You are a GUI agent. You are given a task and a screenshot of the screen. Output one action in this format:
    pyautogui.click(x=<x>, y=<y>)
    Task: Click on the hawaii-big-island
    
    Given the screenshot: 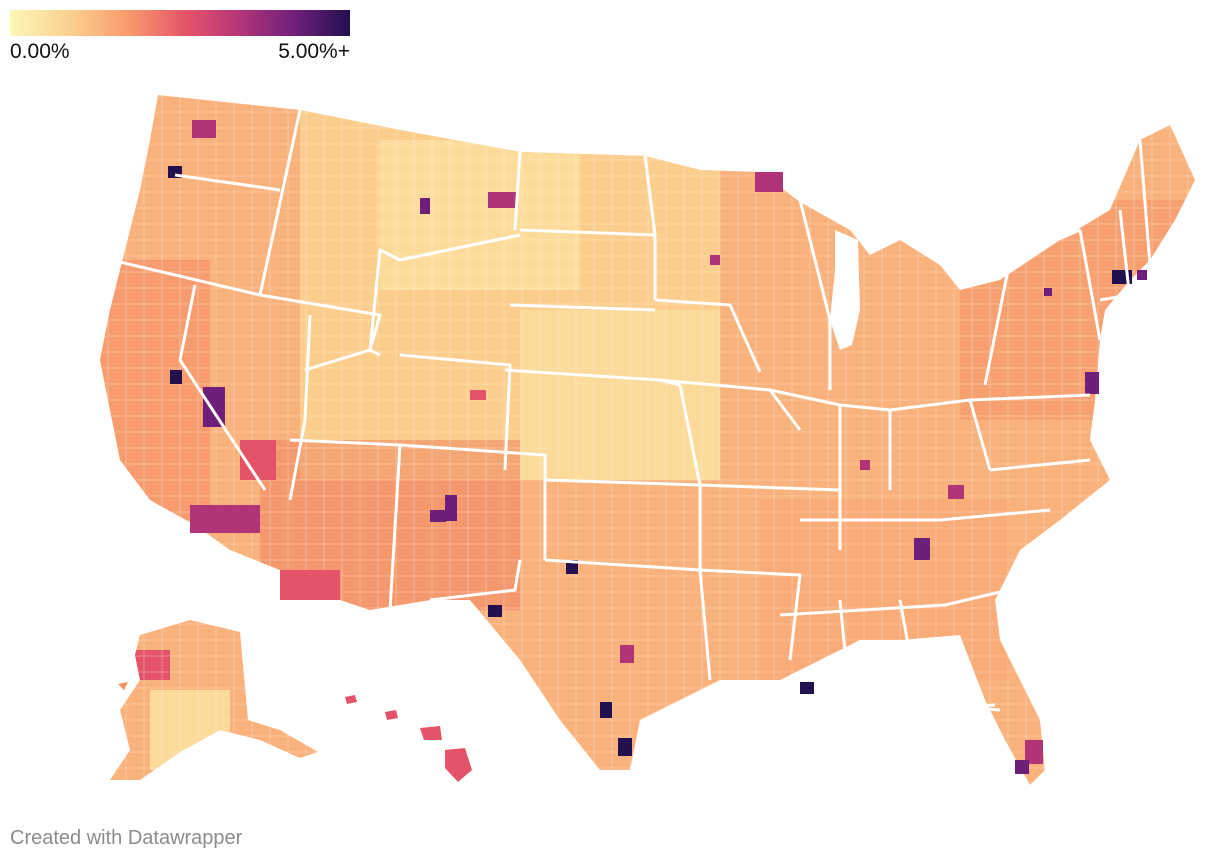 What is the action you would take?
    pyautogui.click(x=458, y=765)
    